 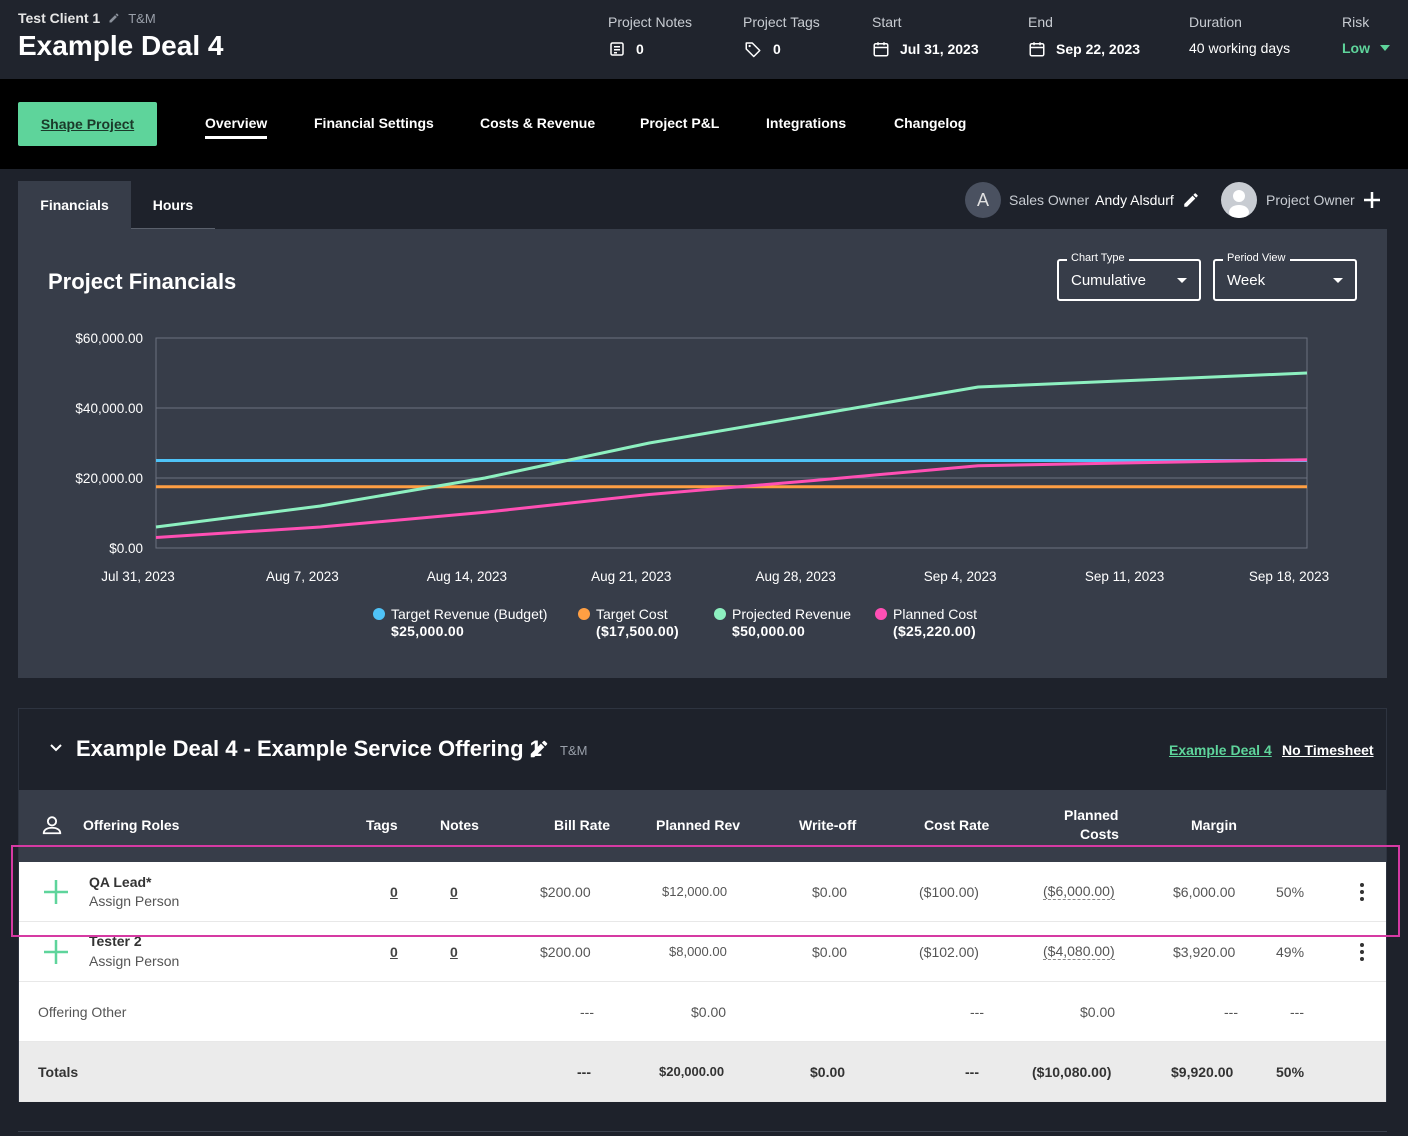 What do you see at coordinates (1285, 276) in the screenshot?
I see `period-view-select: Period View Week` at bounding box center [1285, 276].